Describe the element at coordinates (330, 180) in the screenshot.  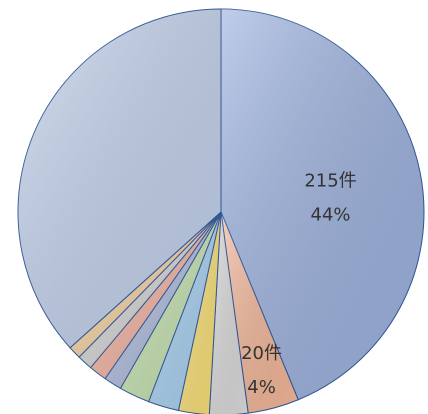
I see `slice-count-label-1: 215件` at that location.